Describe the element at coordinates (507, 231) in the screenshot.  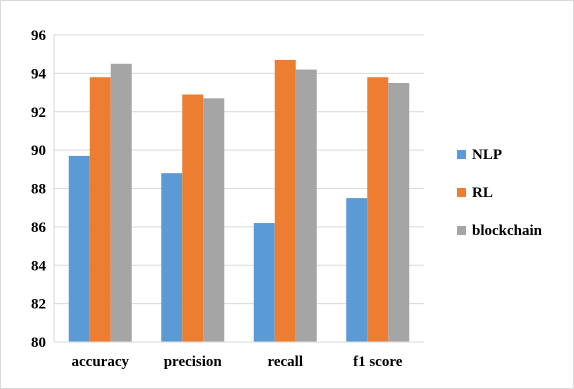
I see `legend-label: blockchain` at that location.